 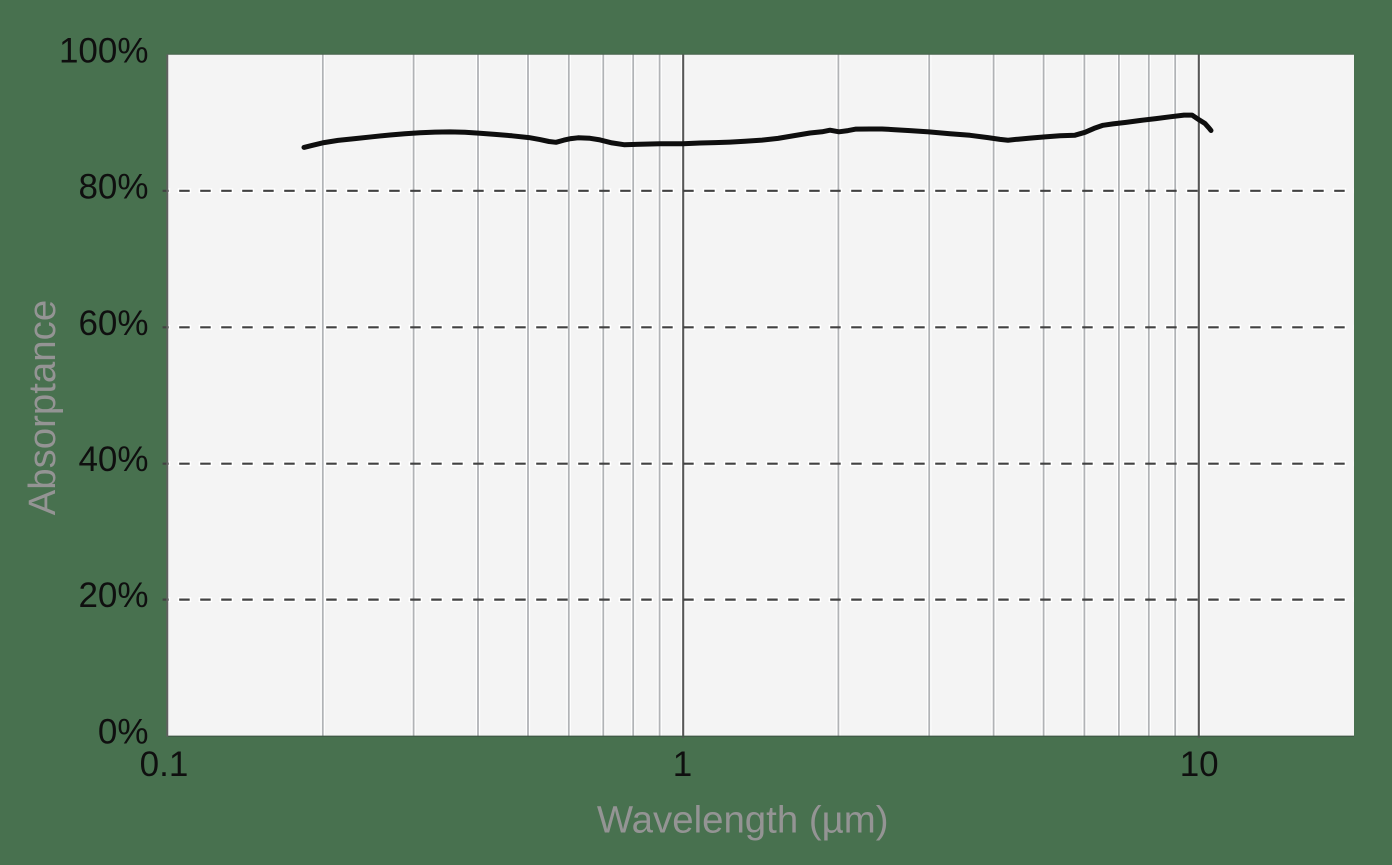 I want to click on svg-text: 60%, so click(x=113, y=323).